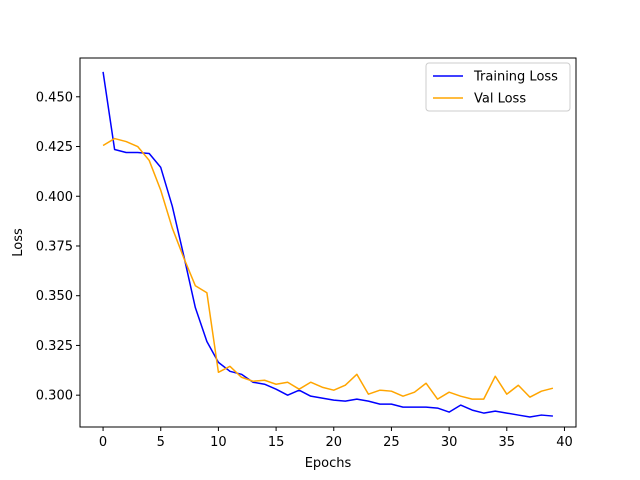  What do you see at coordinates (507, 442) in the screenshot?
I see `x-tick-label: 35` at bounding box center [507, 442].